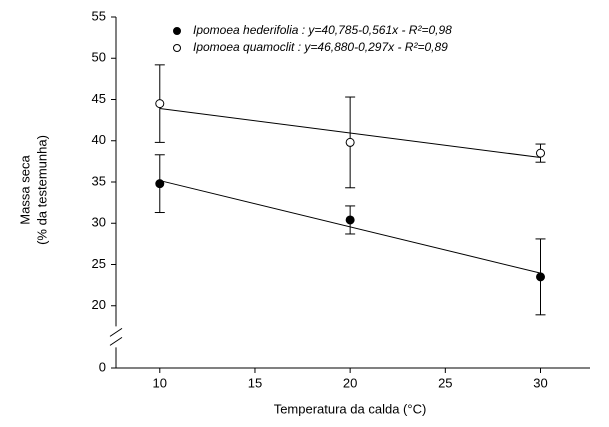  Describe the element at coordinates (350, 382) in the screenshot. I see `x-tick-label: 20` at that location.